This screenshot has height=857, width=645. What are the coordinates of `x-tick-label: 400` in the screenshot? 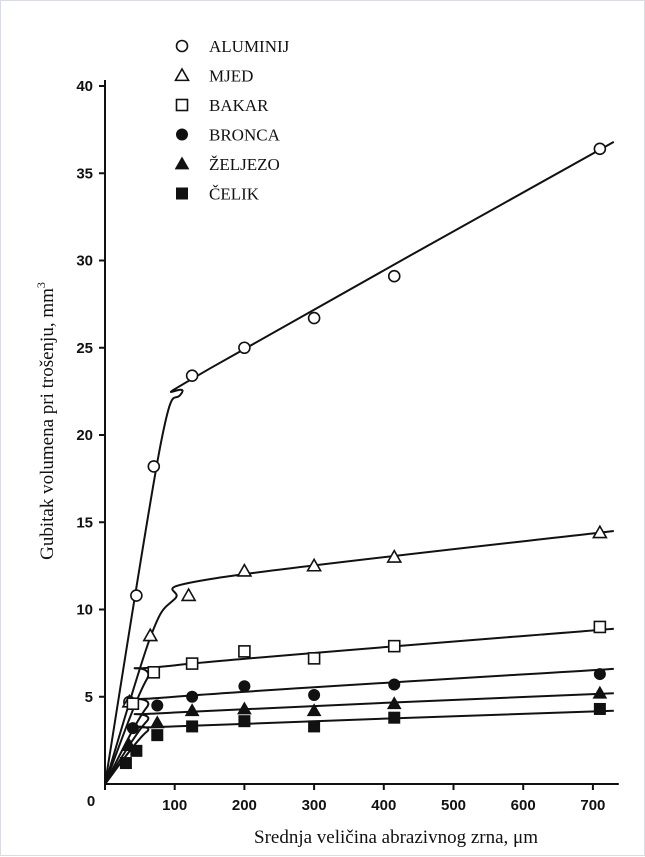 It's located at (383, 805).